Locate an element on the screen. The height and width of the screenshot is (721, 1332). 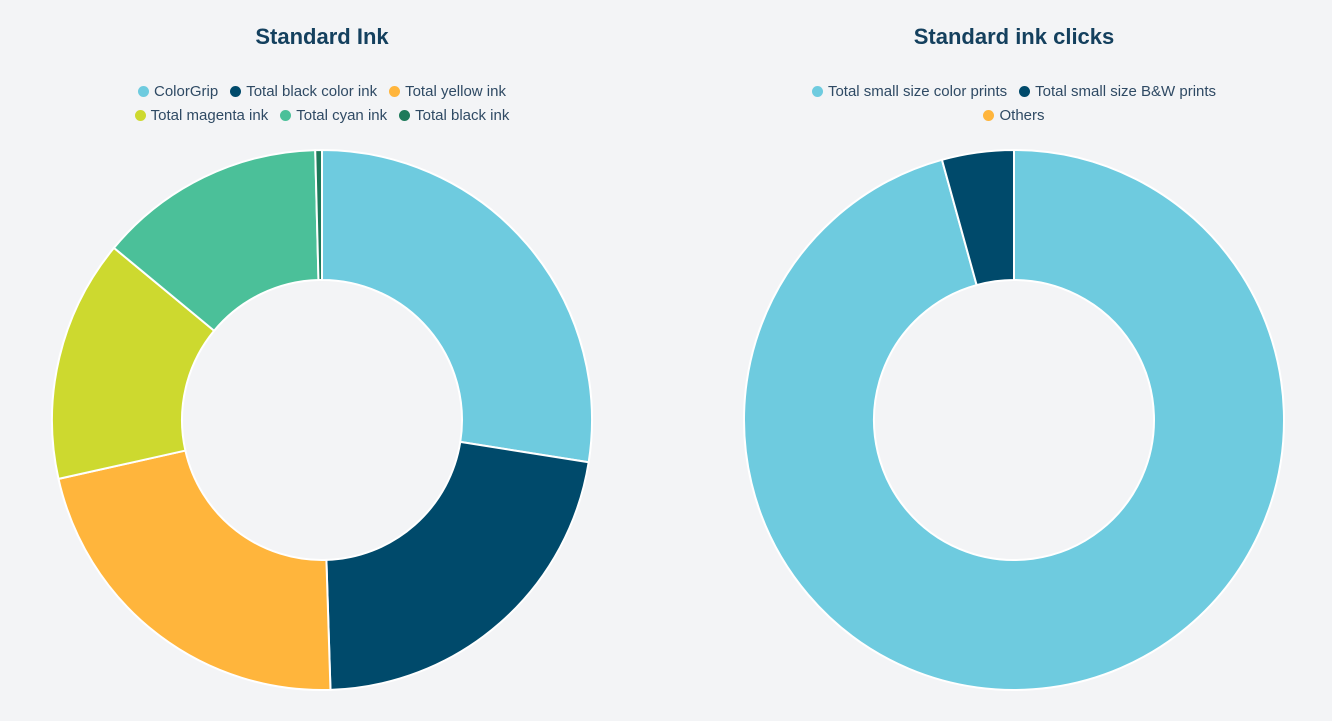
legend-label: Total black color ink is located at coordinates (312, 91).